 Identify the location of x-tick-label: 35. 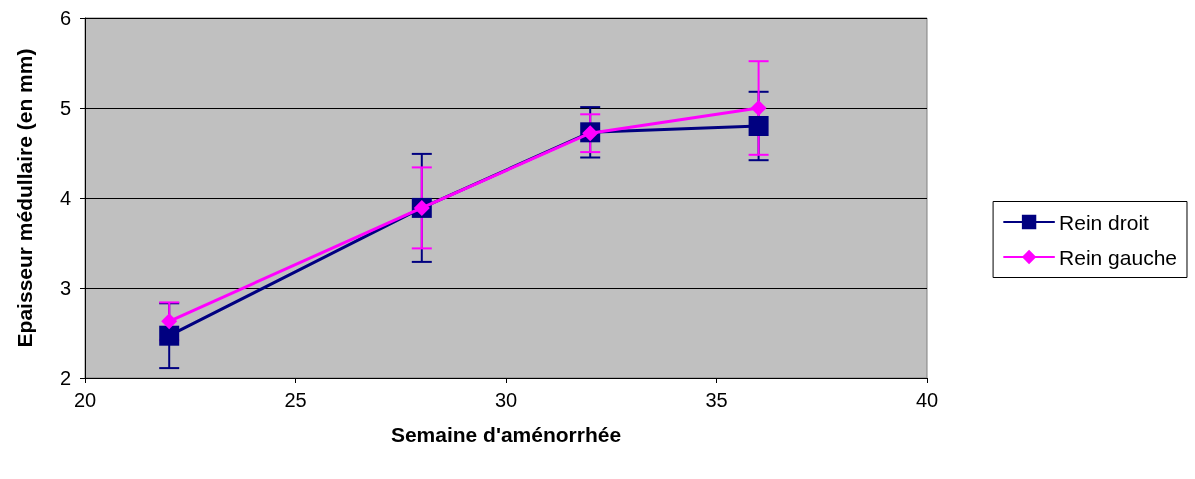
(716, 400).